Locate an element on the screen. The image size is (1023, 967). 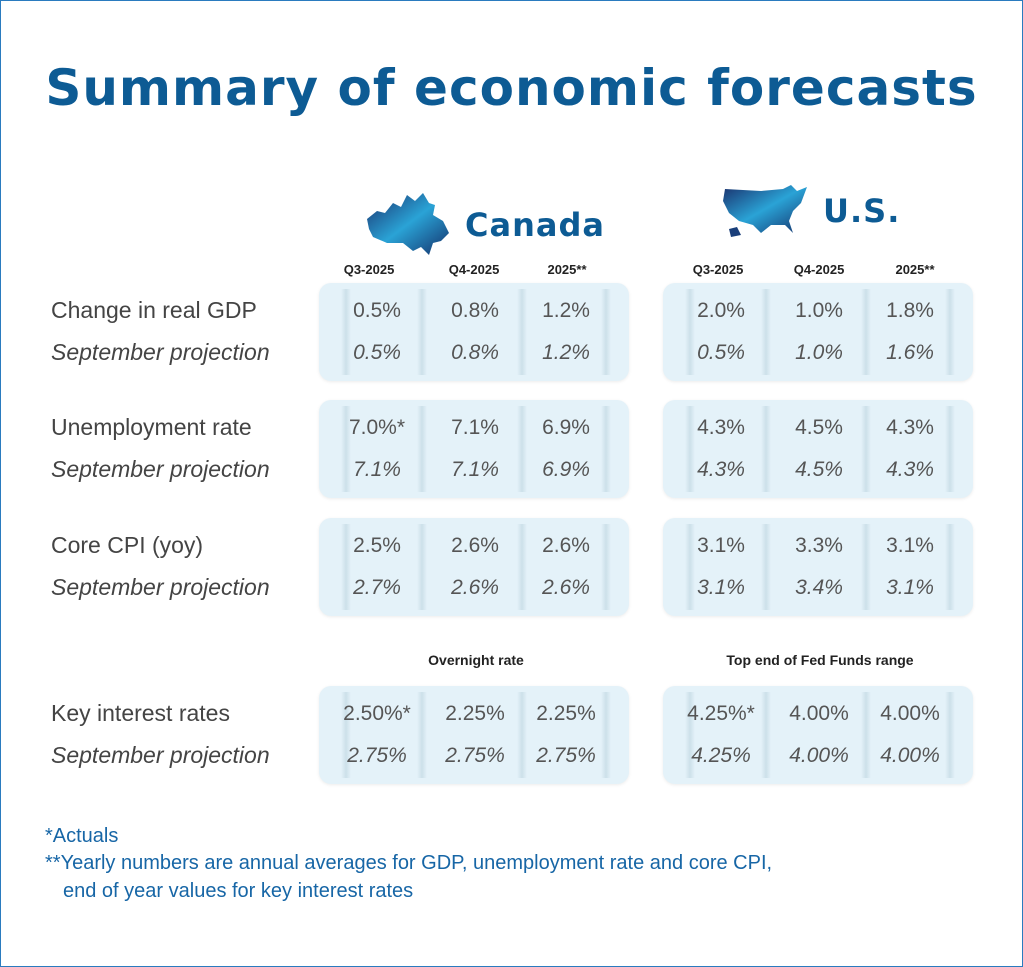
current-value: 0.8% is located at coordinates (475, 310).